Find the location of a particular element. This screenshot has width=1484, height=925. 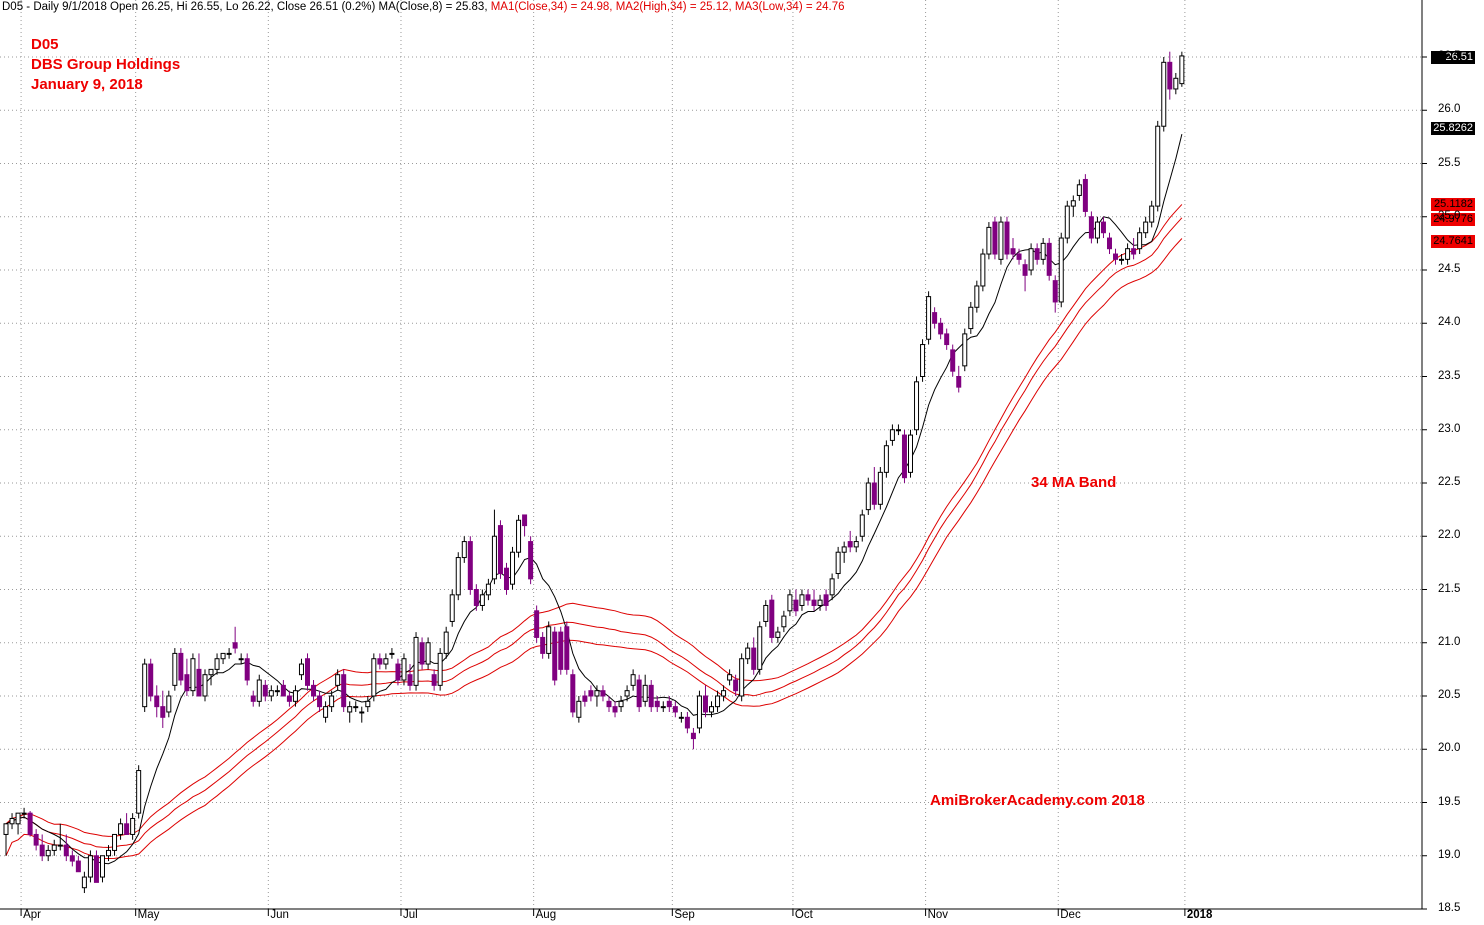

x-tick-label: Jun is located at coordinates (279, 915).